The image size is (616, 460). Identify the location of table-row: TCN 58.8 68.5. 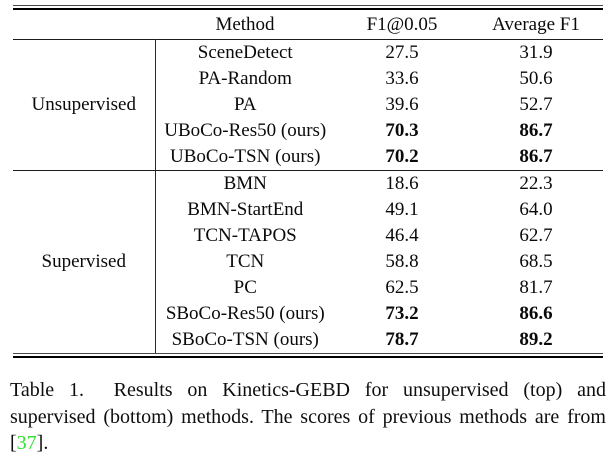
(308, 262).